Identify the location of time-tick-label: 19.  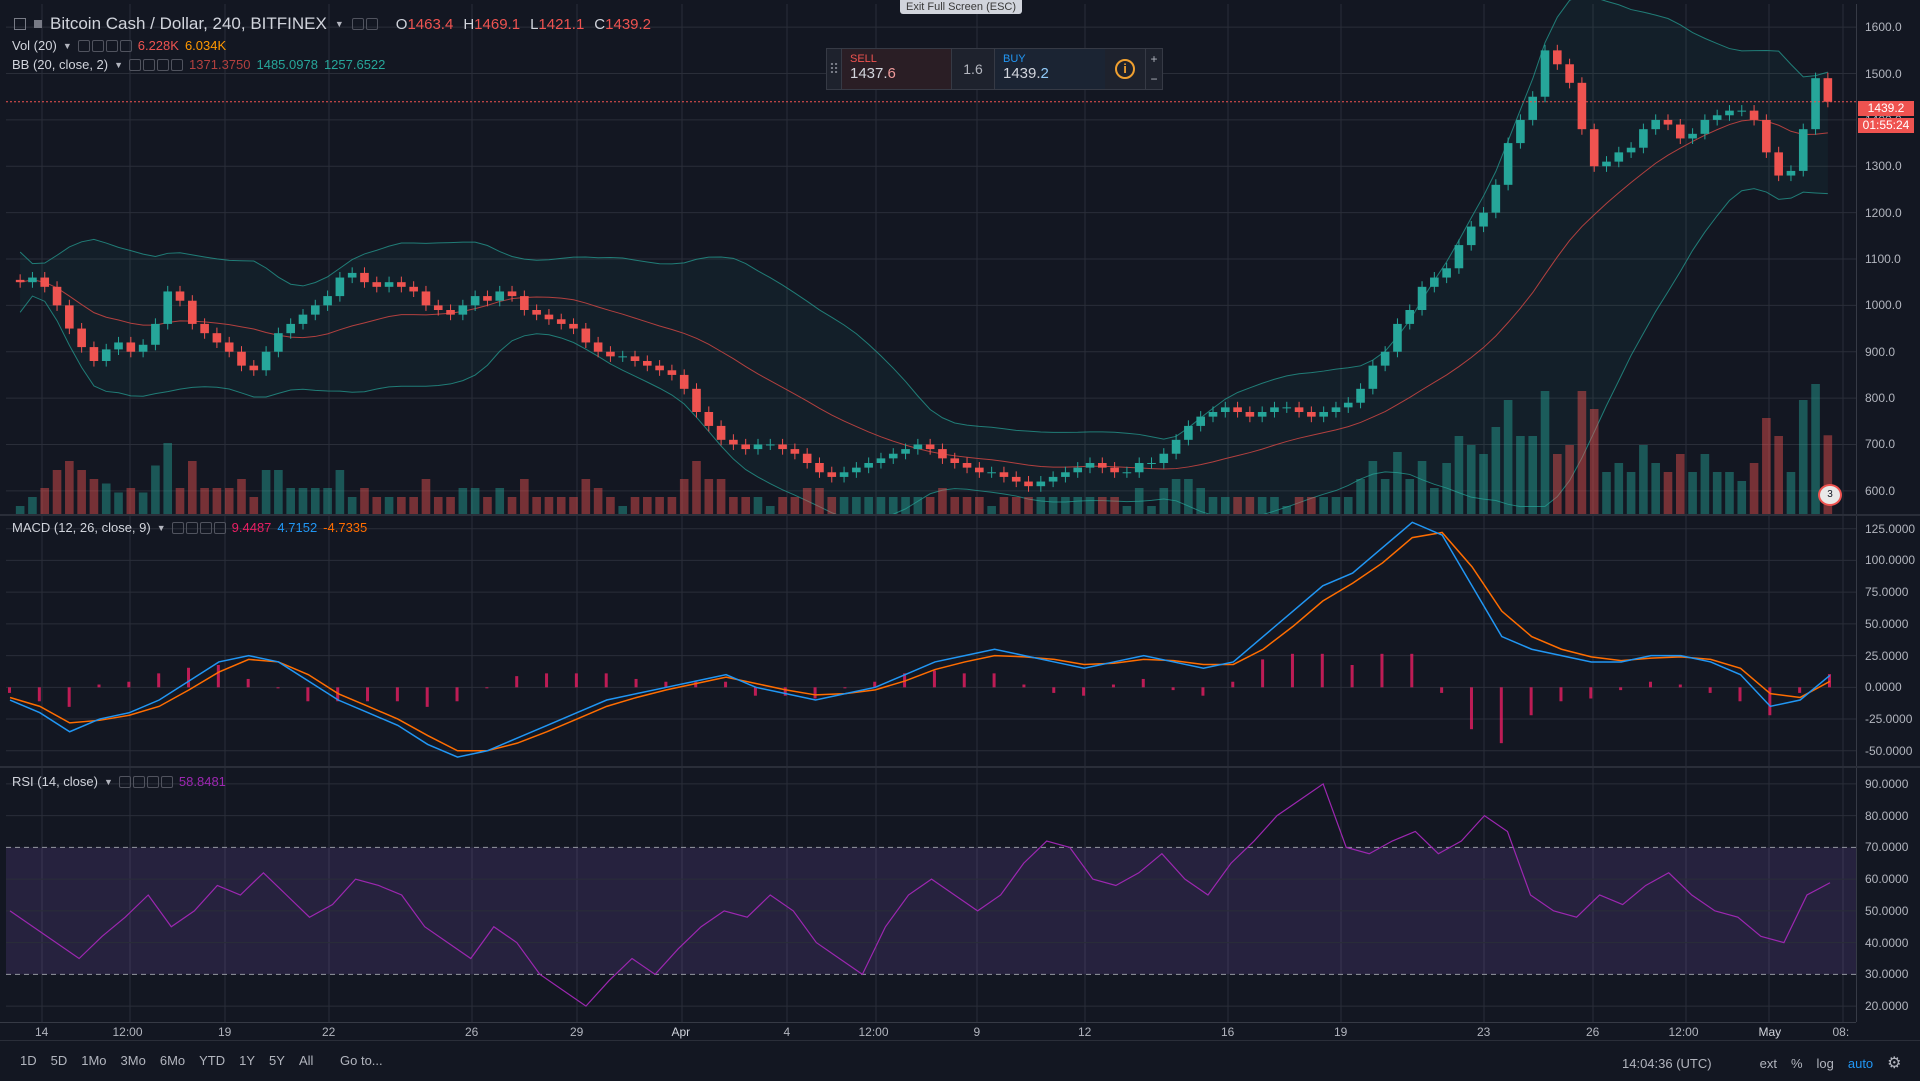
(225, 1032).